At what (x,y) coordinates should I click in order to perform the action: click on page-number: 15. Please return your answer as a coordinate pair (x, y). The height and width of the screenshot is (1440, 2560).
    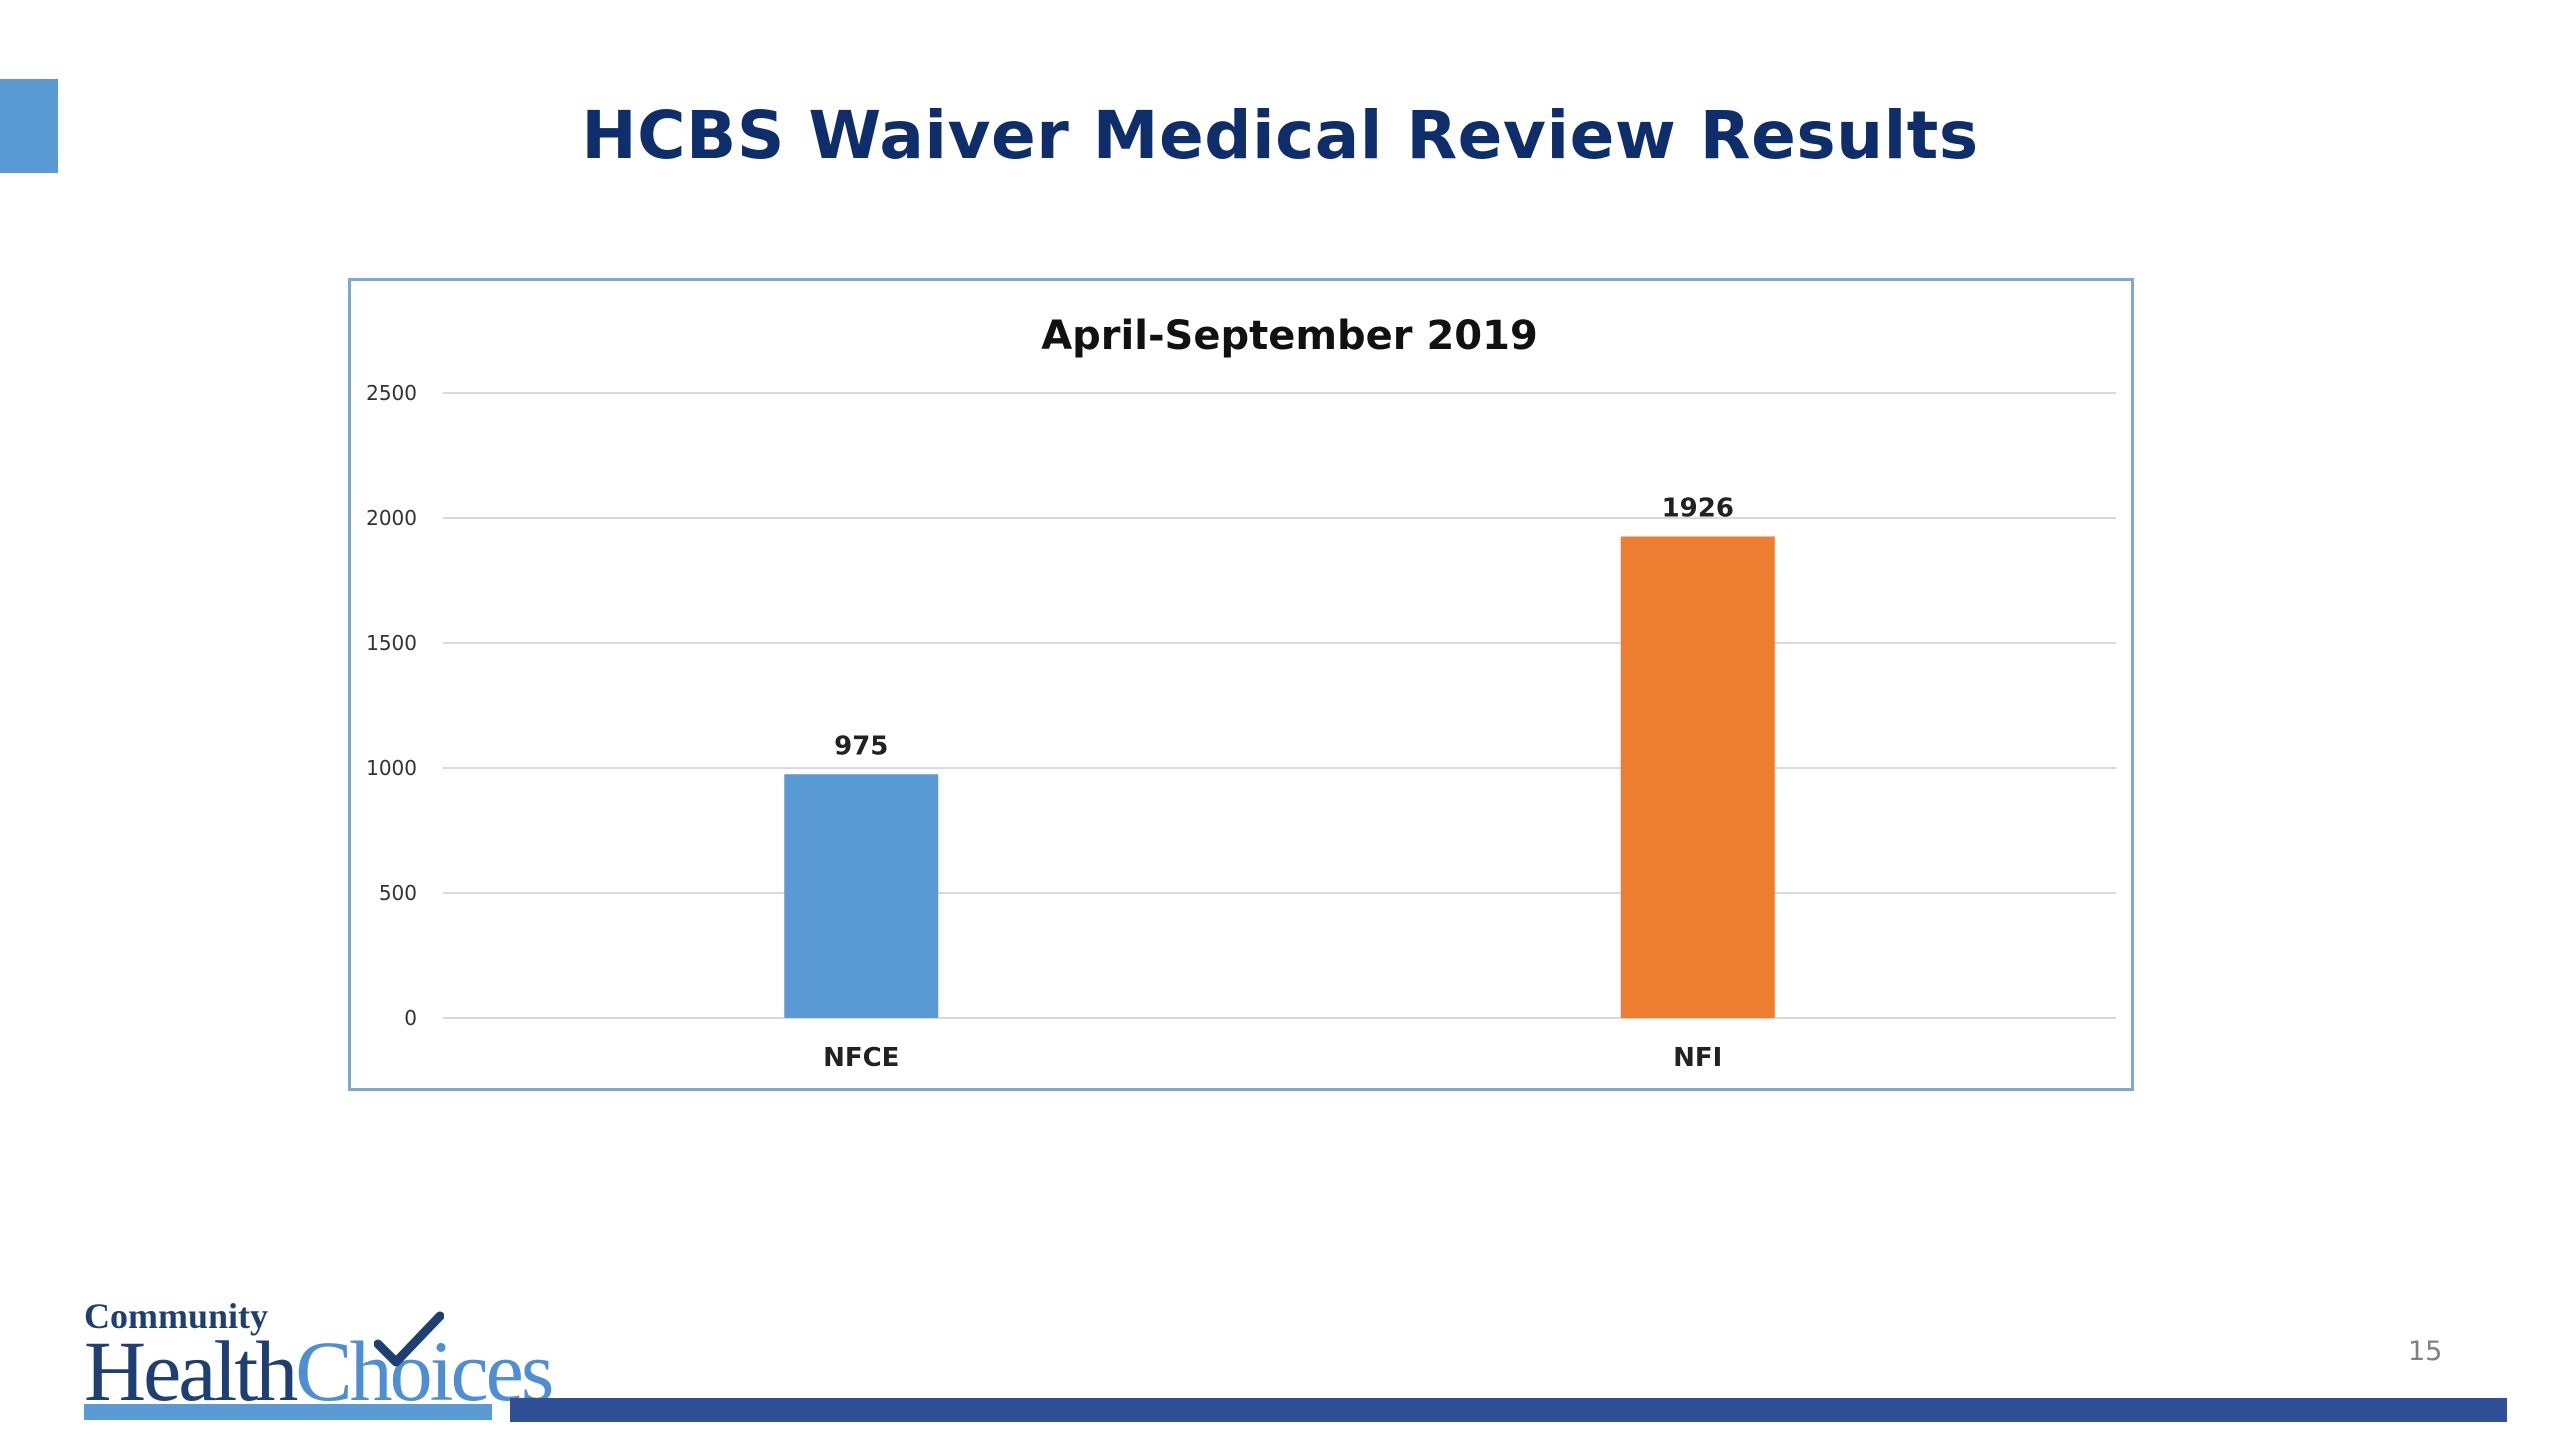
    Looking at the image, I should click on (2425, 1351).